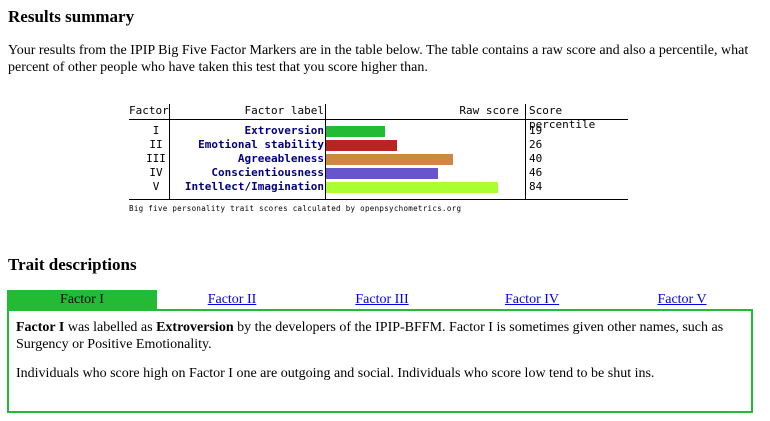 This screenshot has height=421, width=770. What do you see at coordinates (156, 172) in the screenshot?
I see `factor-number: IV` at bounding box center [156, 172].